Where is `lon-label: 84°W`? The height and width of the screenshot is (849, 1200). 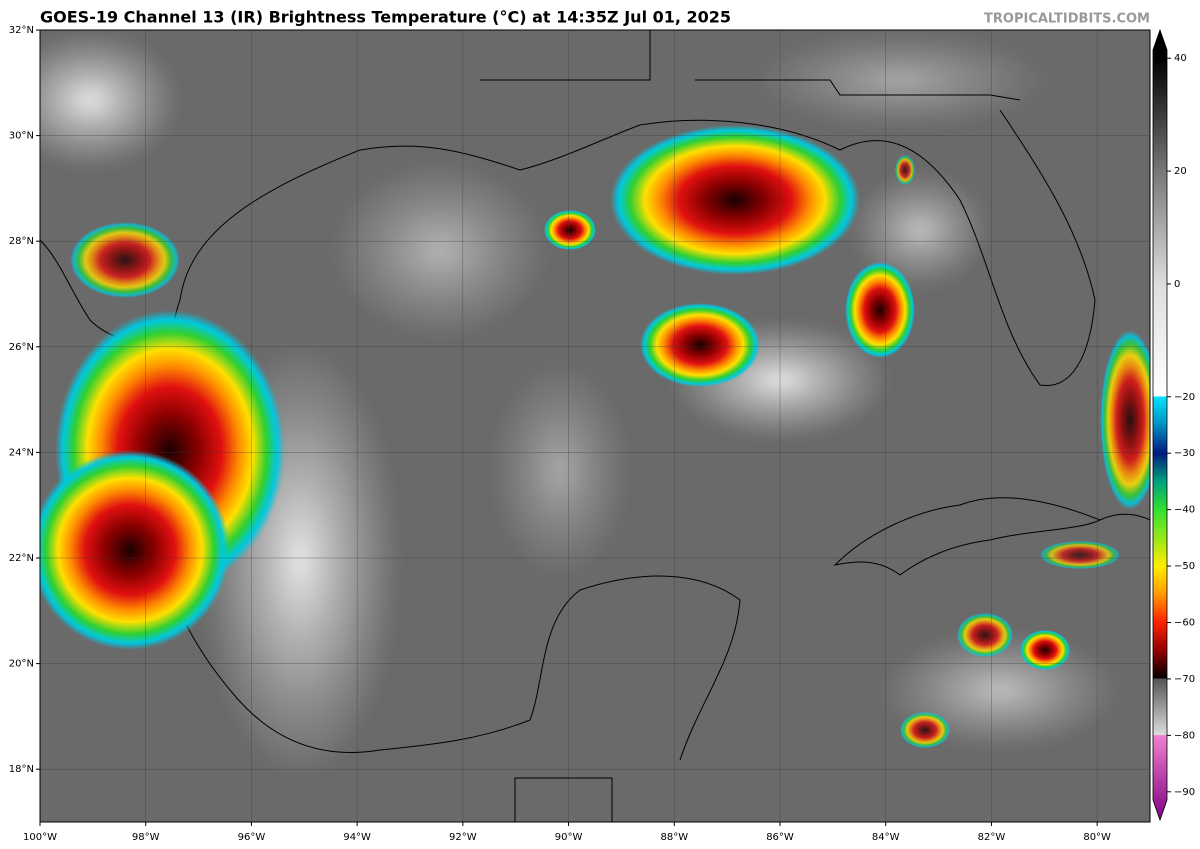
lon-label: 84°W is located at coordinates (886, 837).